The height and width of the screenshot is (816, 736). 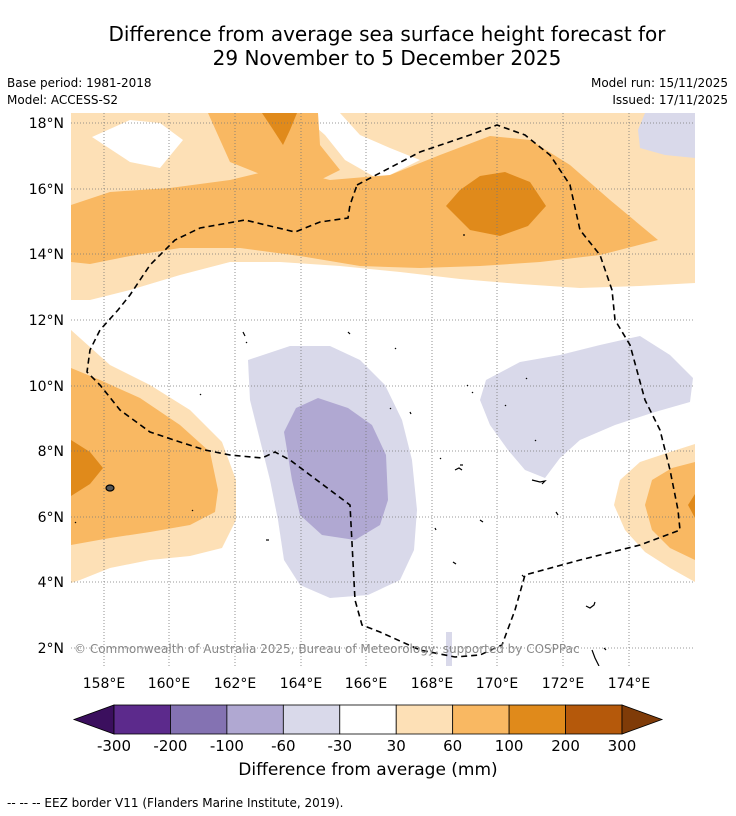 What do you see at coordinates (283, 746) in the screenshot?
I see `colorbar-tick-label: -60` at bounding box center [283, 746].